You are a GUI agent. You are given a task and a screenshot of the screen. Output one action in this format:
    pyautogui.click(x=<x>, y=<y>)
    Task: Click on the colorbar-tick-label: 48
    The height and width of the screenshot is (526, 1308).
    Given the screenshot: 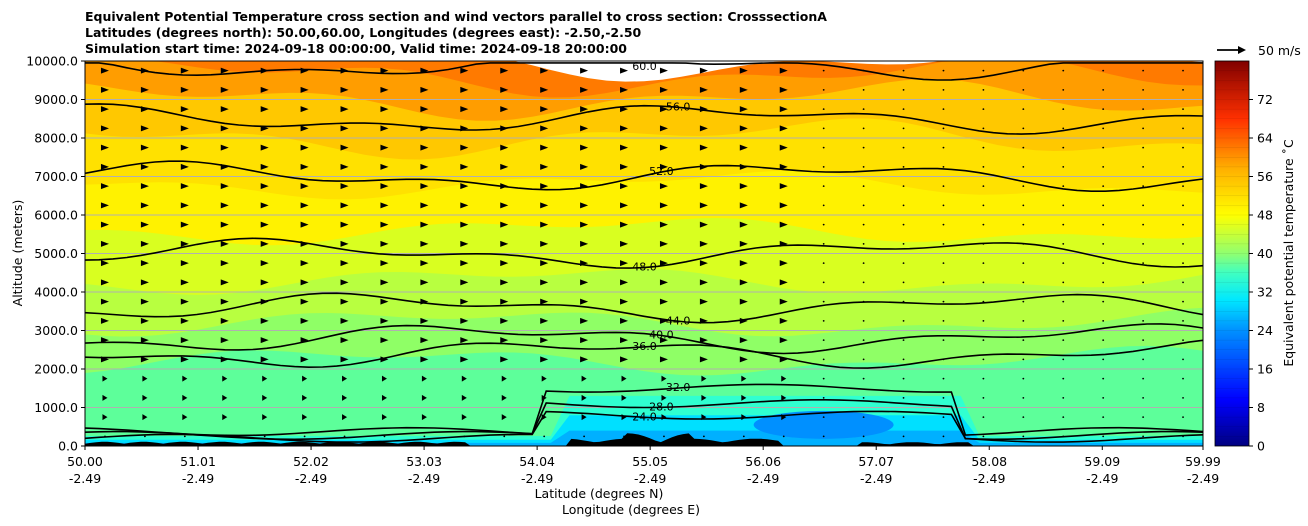 What is the action you would take?
    pyautogui.click(x=1265, y=215)
    